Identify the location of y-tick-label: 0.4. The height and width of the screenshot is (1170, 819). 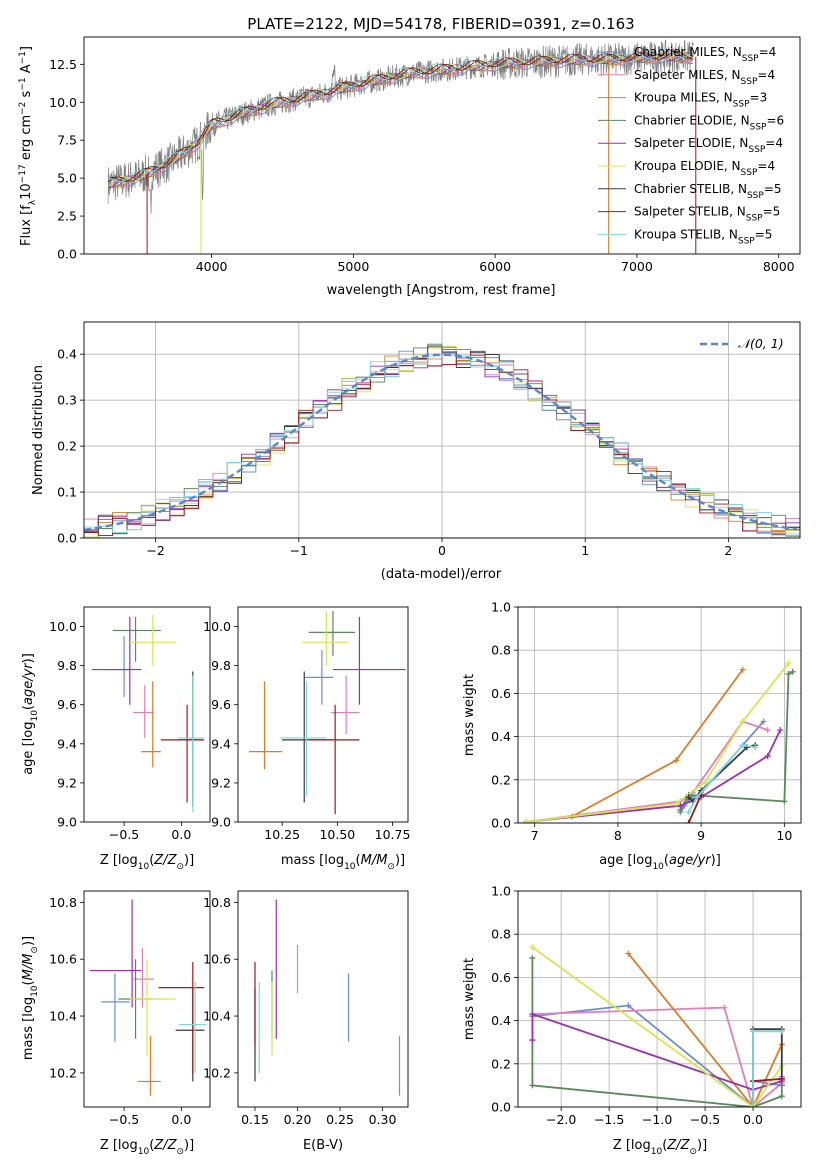
(67, 354).